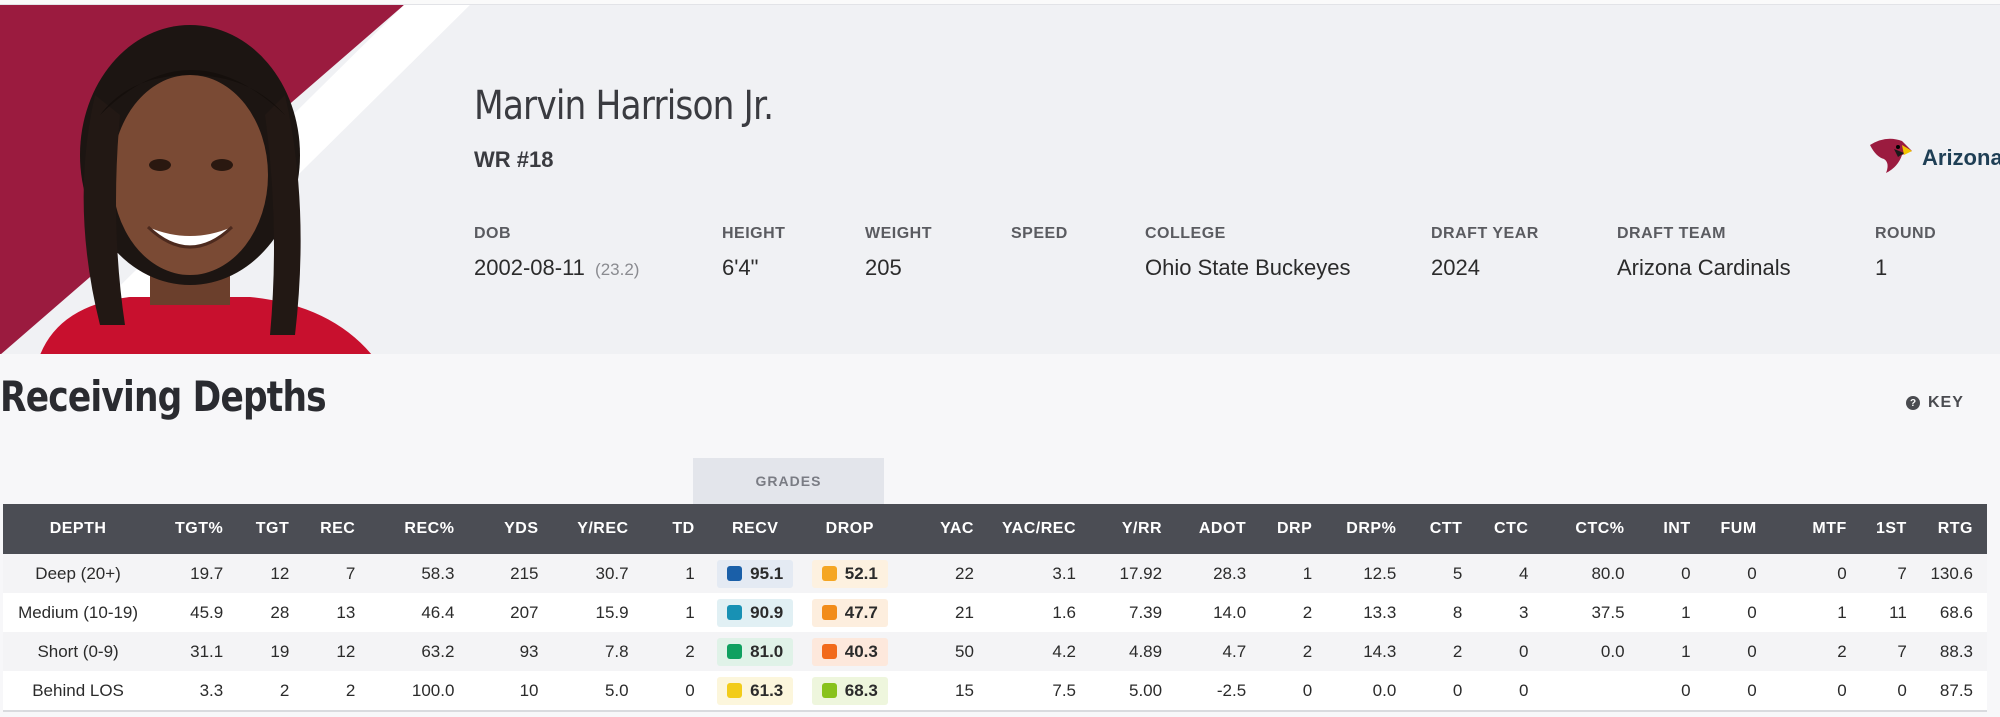 The image size is (2000, 717). I want to click on cell-yac-rec: 4.2, so click(1064, 651).